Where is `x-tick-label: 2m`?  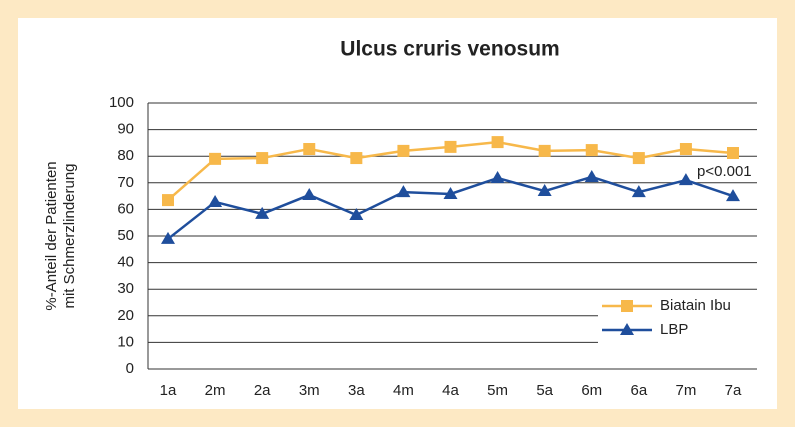
x-tick-label: 2m is located at coordinates (215, 390).